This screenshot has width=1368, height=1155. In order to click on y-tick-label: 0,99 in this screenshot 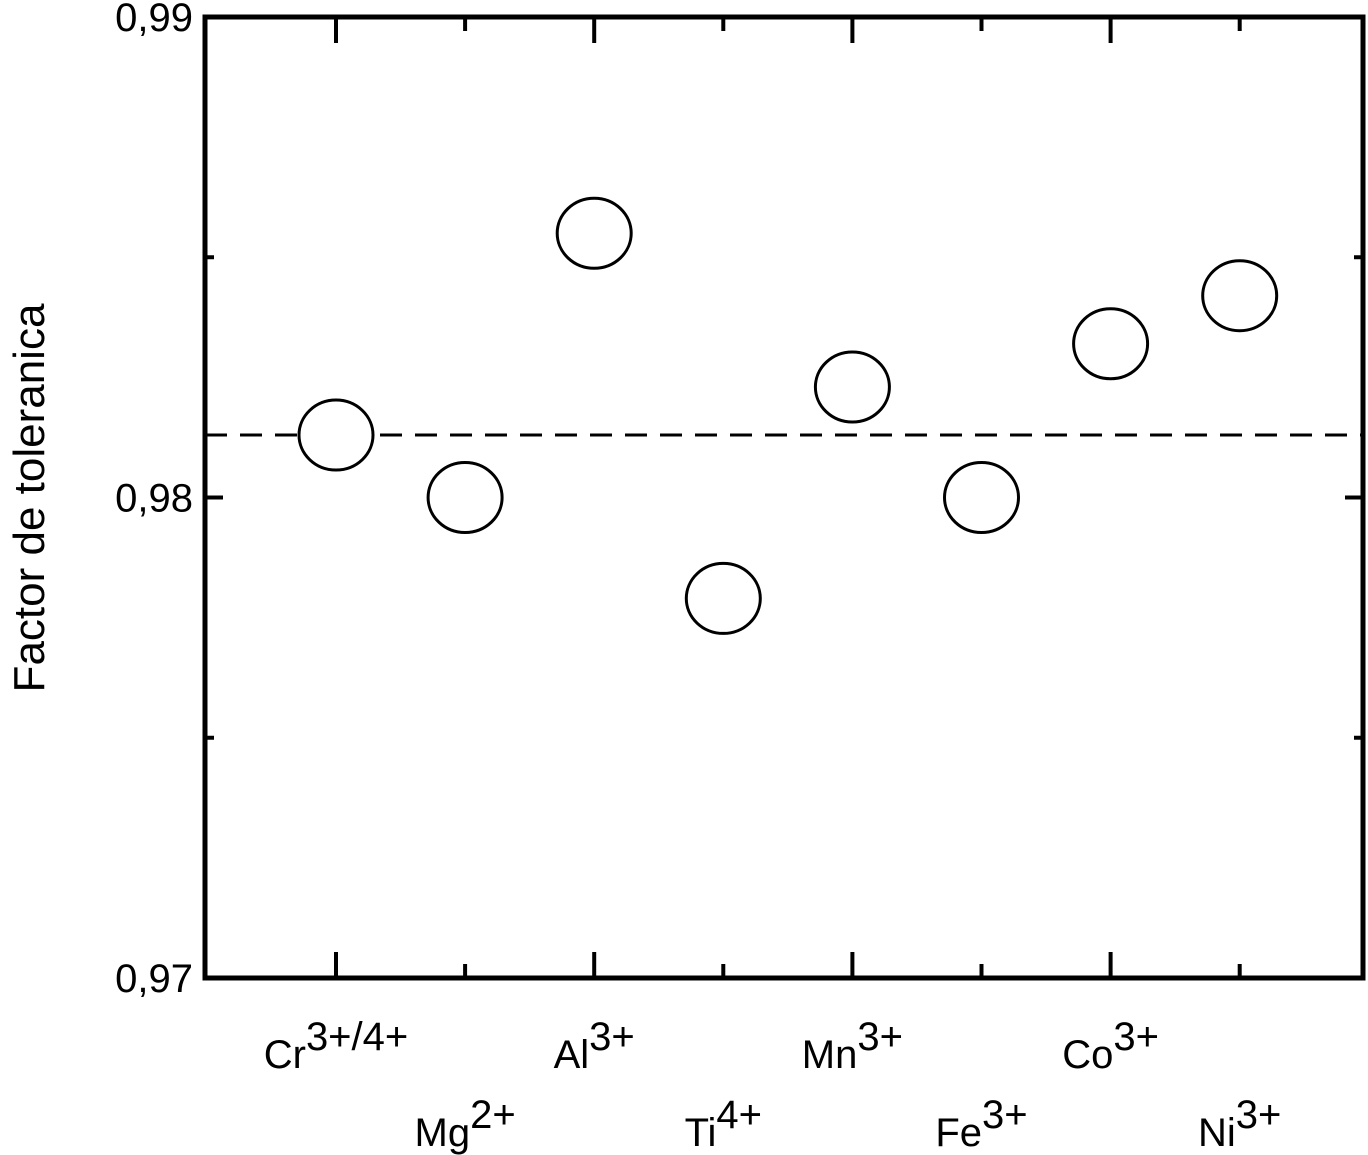, I will do `click(154, 20)`.